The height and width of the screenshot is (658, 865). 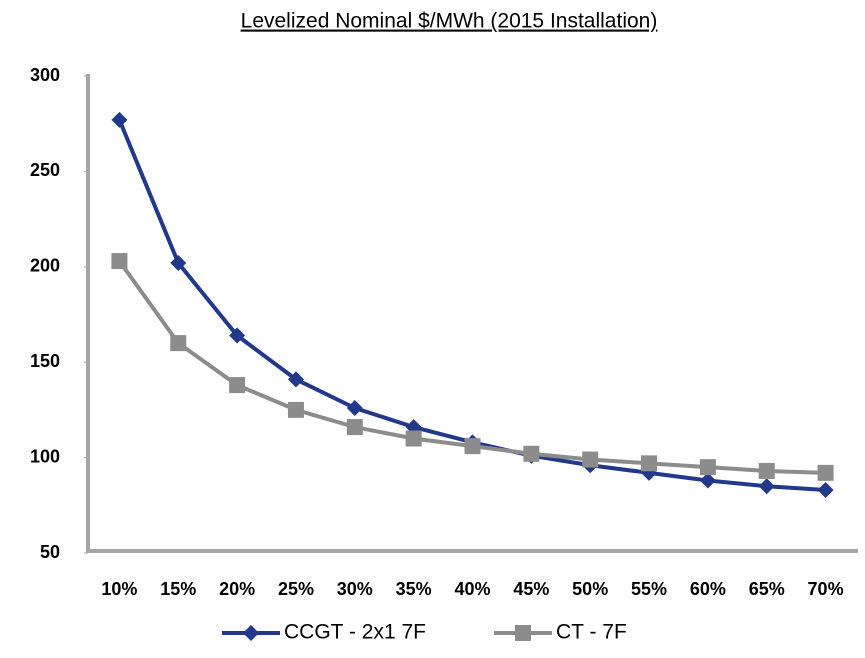 What do you see at coordinates (472, 589) in the screenshot?
I see `x-tick-label: 40%` at bounding box center [472, 589].